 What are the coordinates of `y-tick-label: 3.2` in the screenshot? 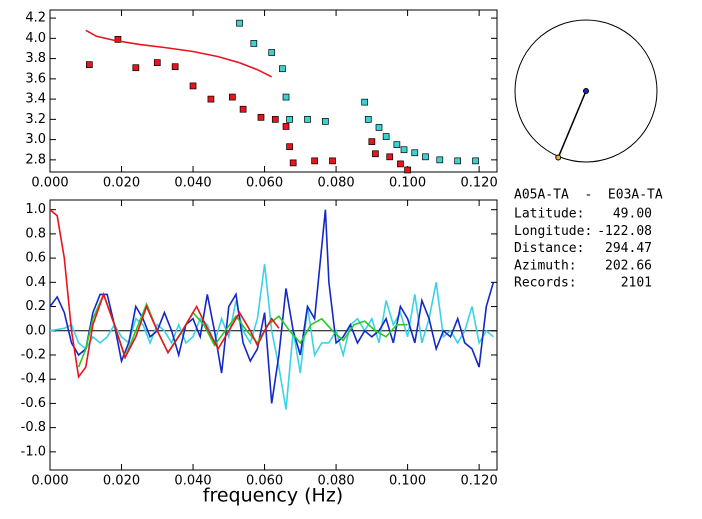 It's located at (35, 119).